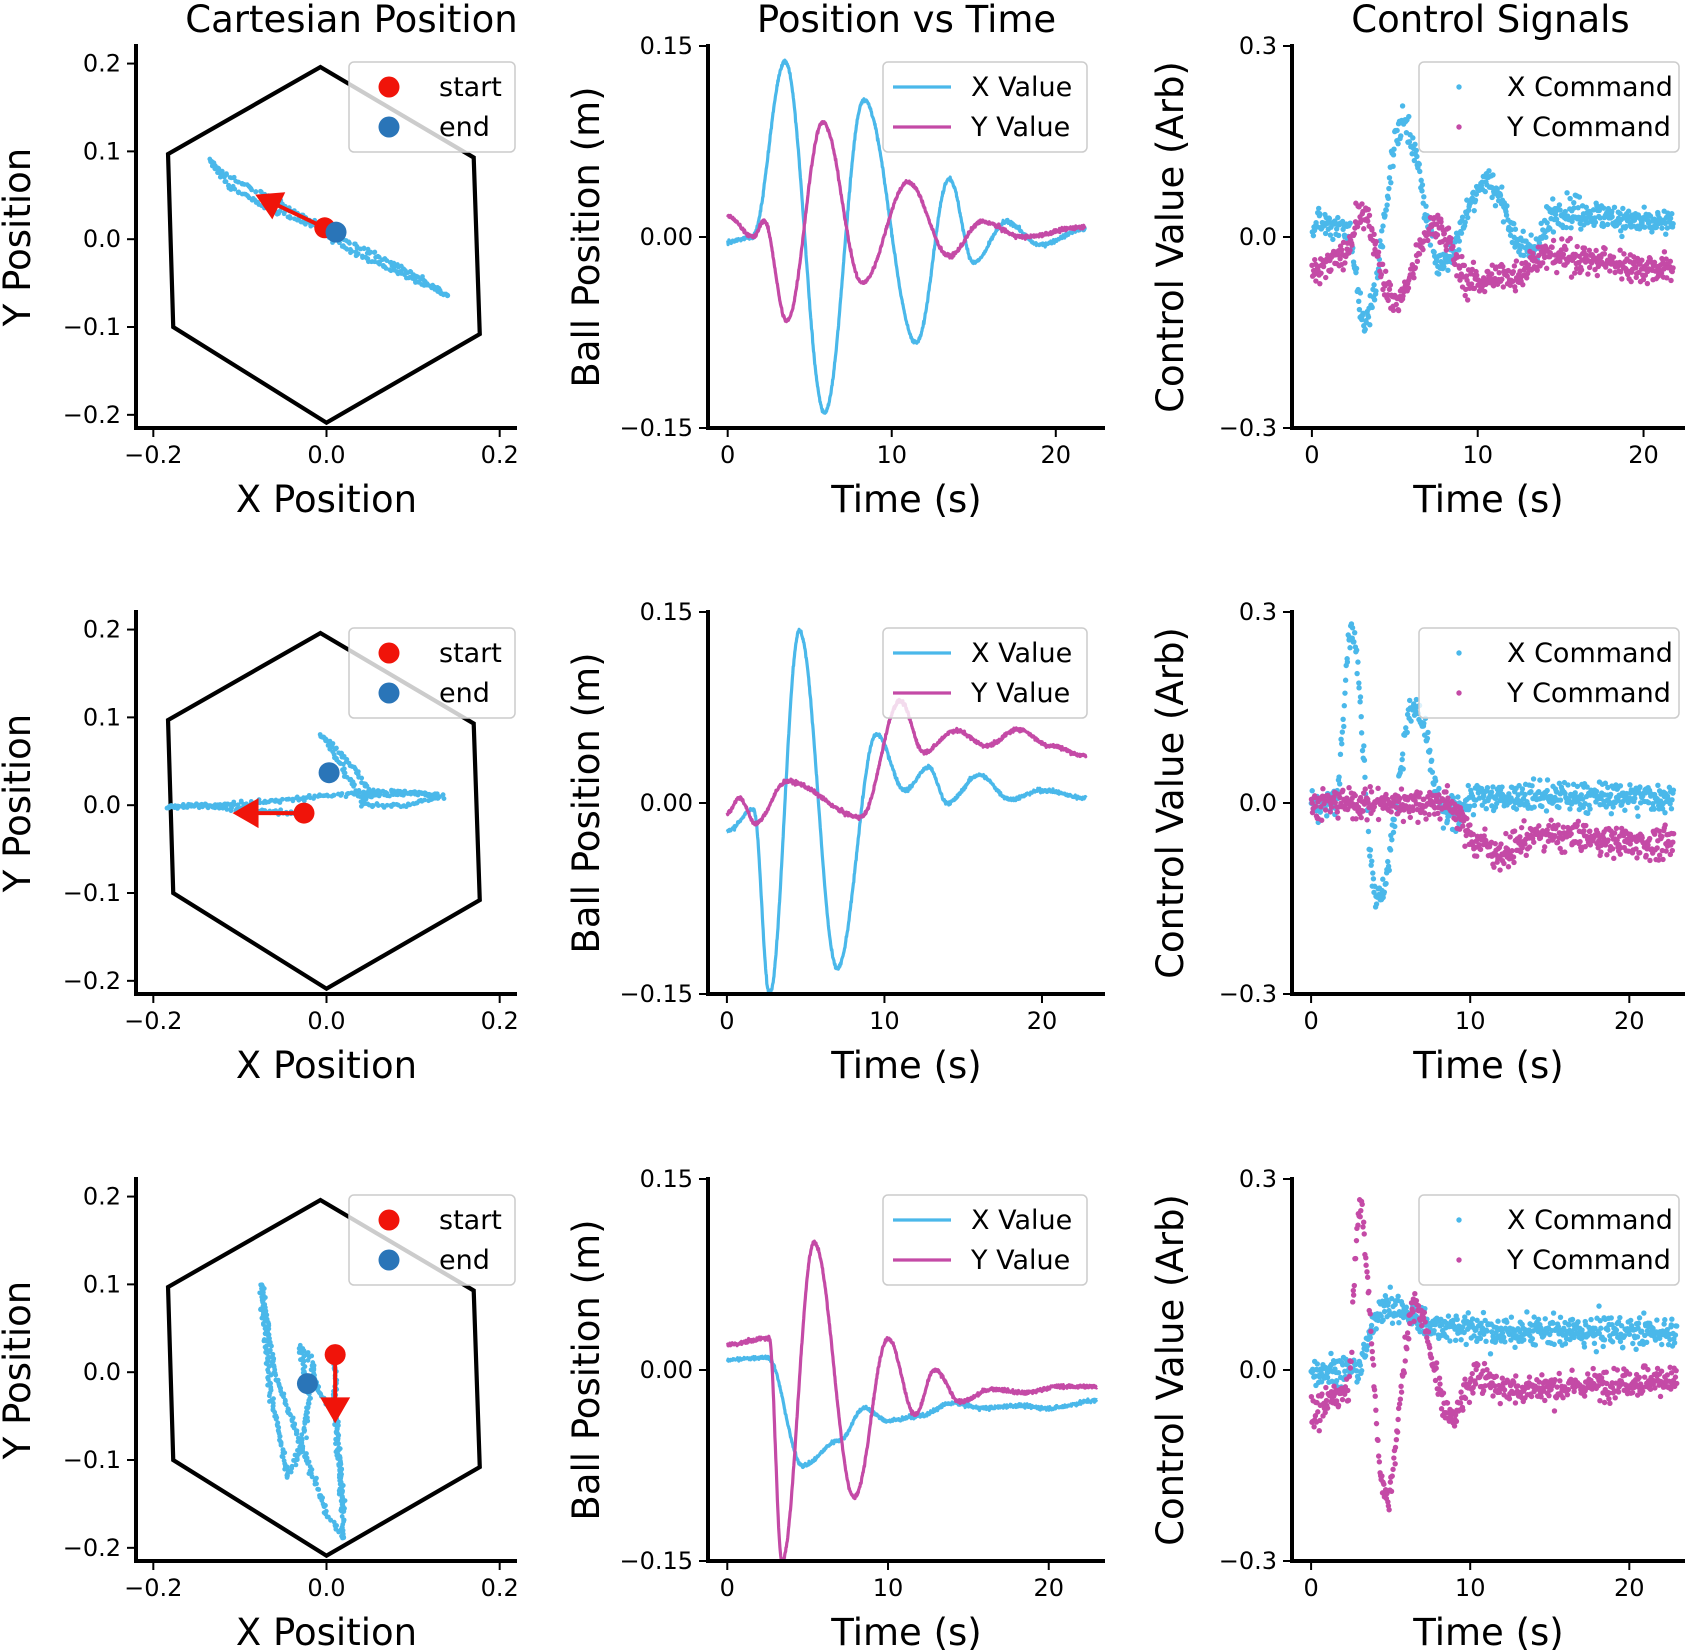  What do you see at coordinates (102, 239) in the screenshot?
I see `y-tick-label: 0.0` at bounding box center [102, 239].